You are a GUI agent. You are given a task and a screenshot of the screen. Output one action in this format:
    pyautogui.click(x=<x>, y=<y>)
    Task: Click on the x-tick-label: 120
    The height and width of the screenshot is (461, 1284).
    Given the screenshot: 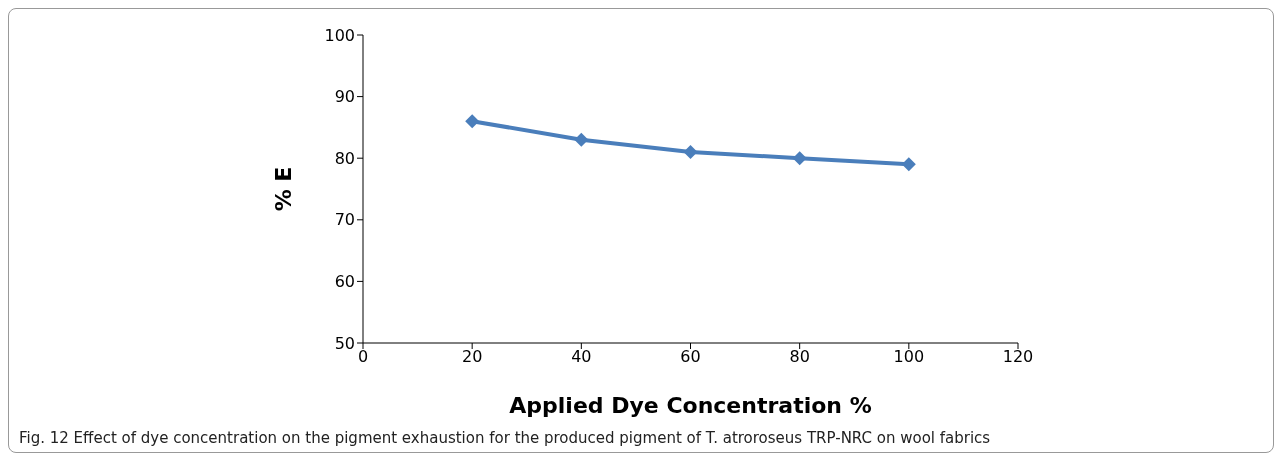 What is the action you would take?
    pyautogui.click(x=1018, y=357)
    